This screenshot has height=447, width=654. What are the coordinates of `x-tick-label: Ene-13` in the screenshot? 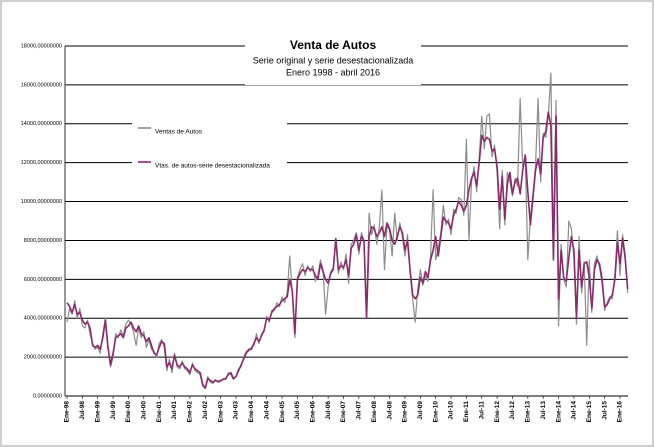 It's located at (528, 412).